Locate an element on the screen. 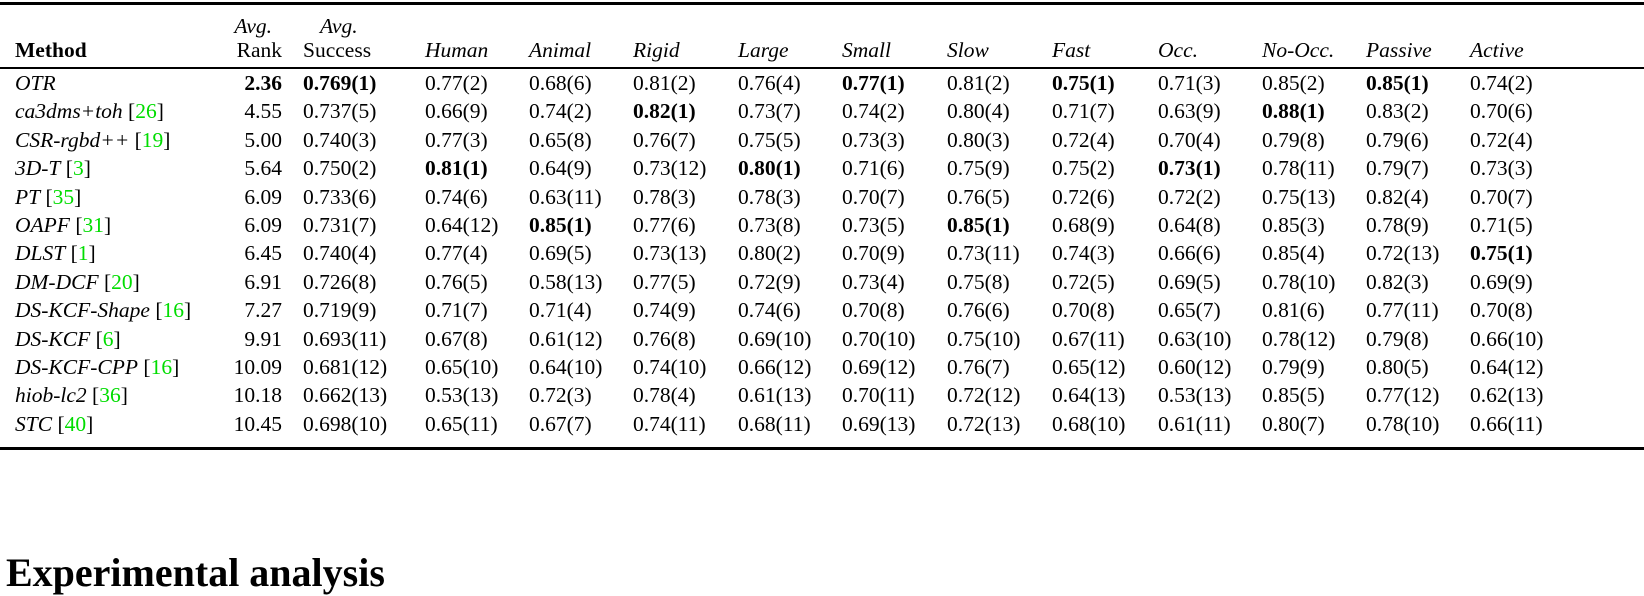 Image resolution: width=1644 pixels, height=596 pixels. table-cell: 0.662(13) is located at coordinates (345, 395).